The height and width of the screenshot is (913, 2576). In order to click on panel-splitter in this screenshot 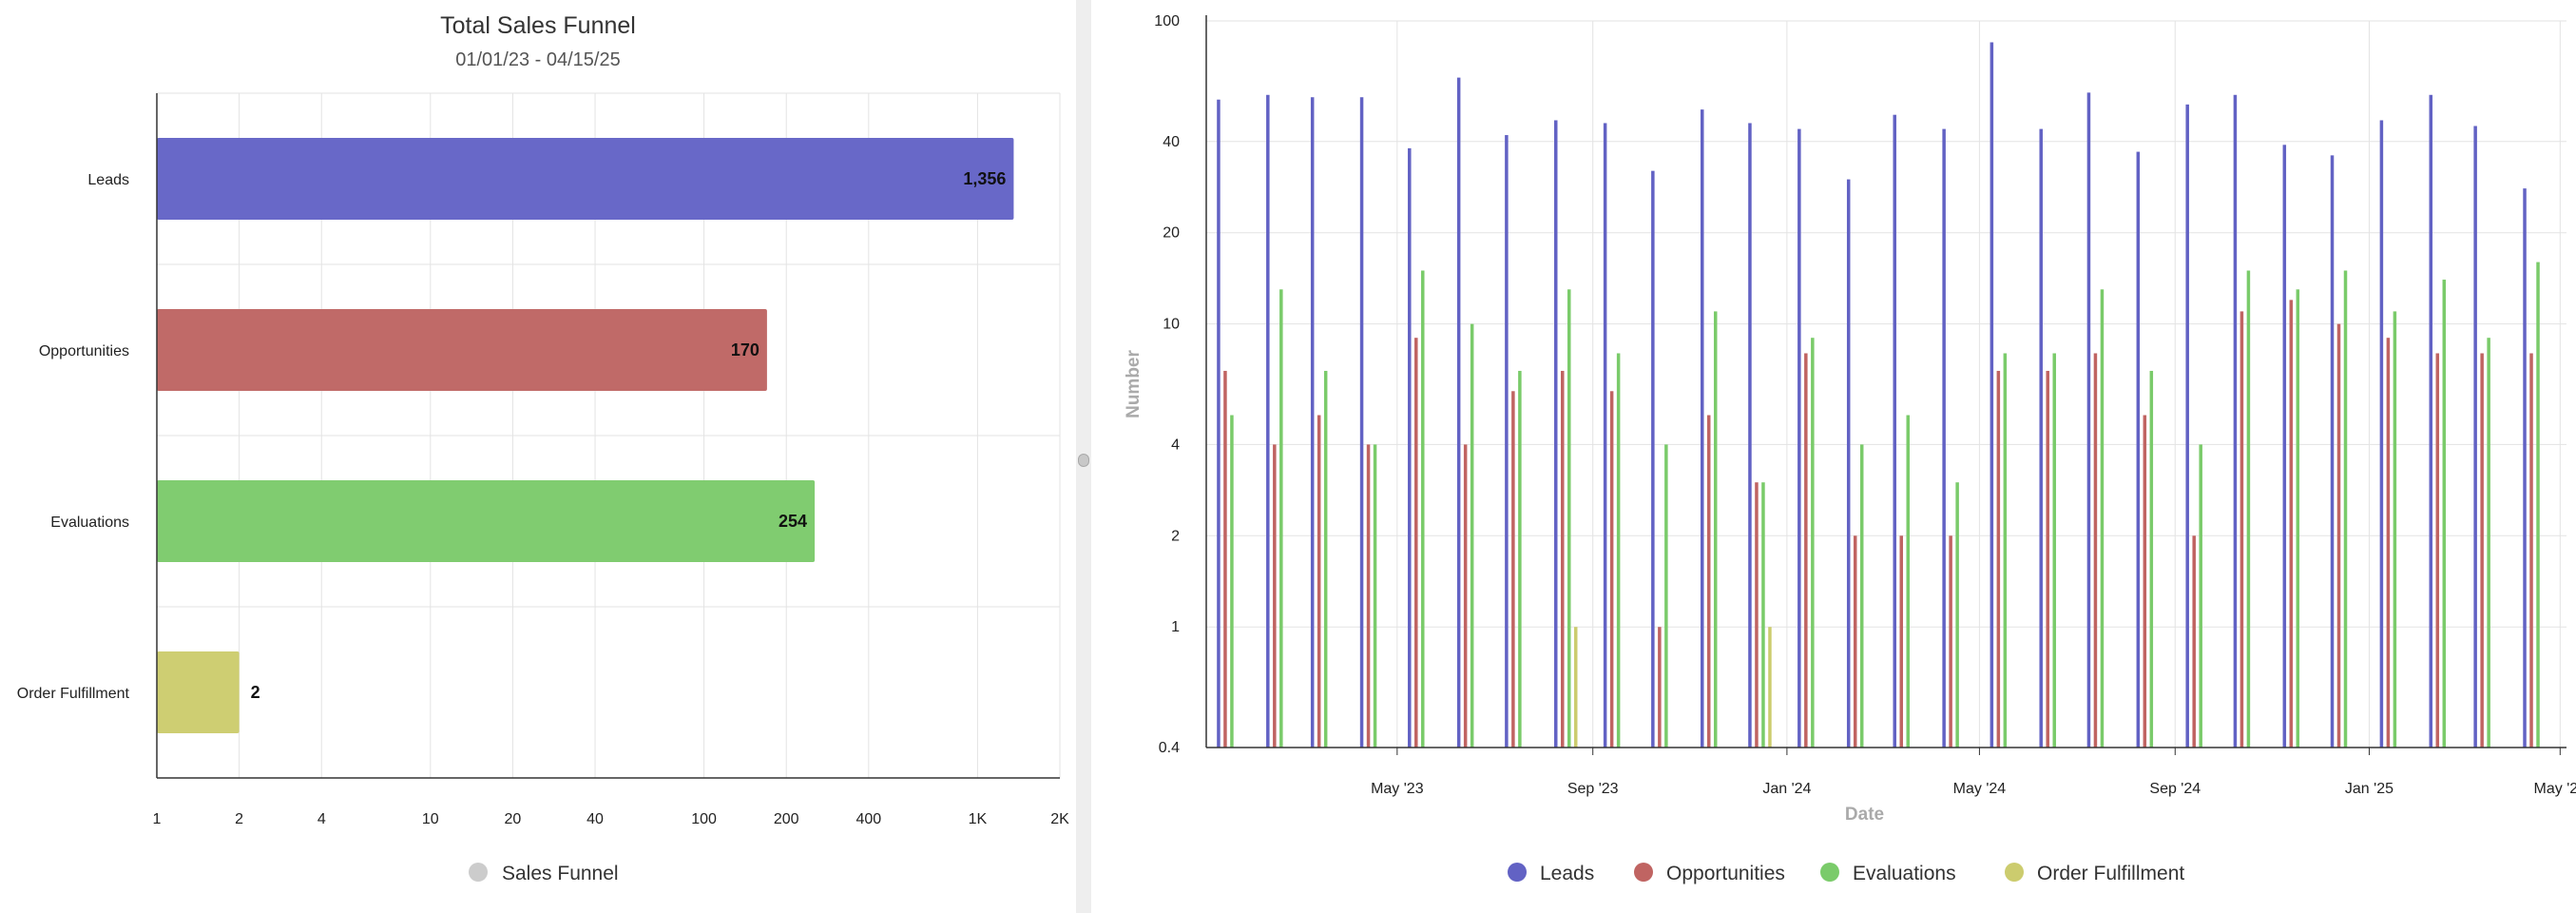, I will do `click(1084, 456)`.